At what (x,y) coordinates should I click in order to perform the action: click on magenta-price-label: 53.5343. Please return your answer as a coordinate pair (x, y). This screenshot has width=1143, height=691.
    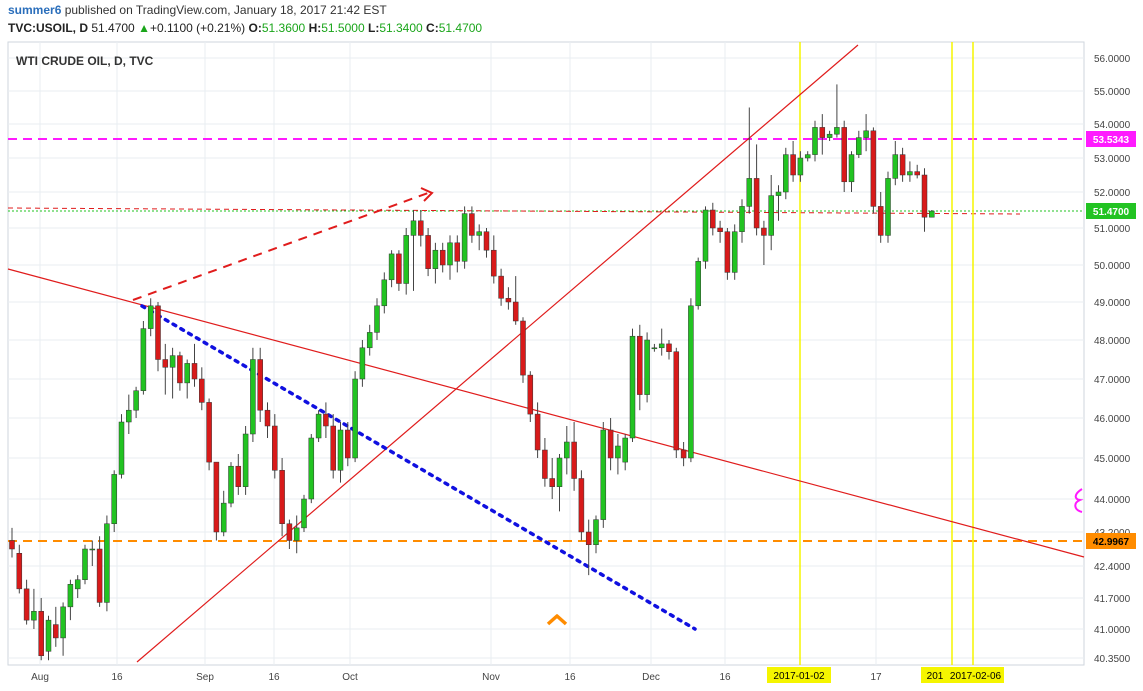
    Looking at the image, I should click on (1111, 140).